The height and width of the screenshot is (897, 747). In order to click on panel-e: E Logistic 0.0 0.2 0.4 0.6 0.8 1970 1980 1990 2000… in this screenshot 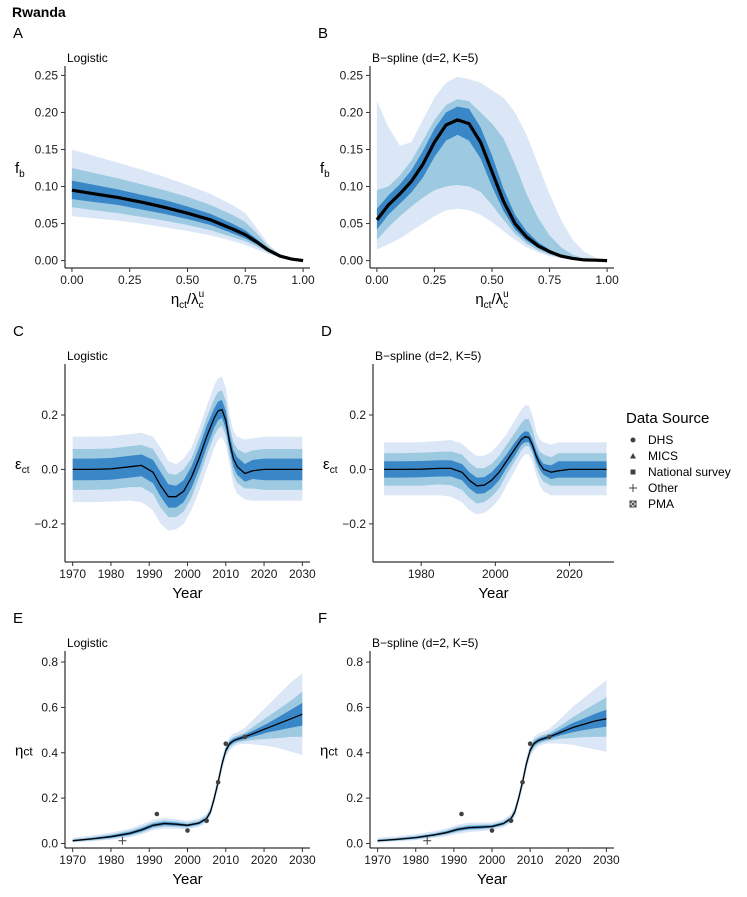, I will do `click(164, 749)`.